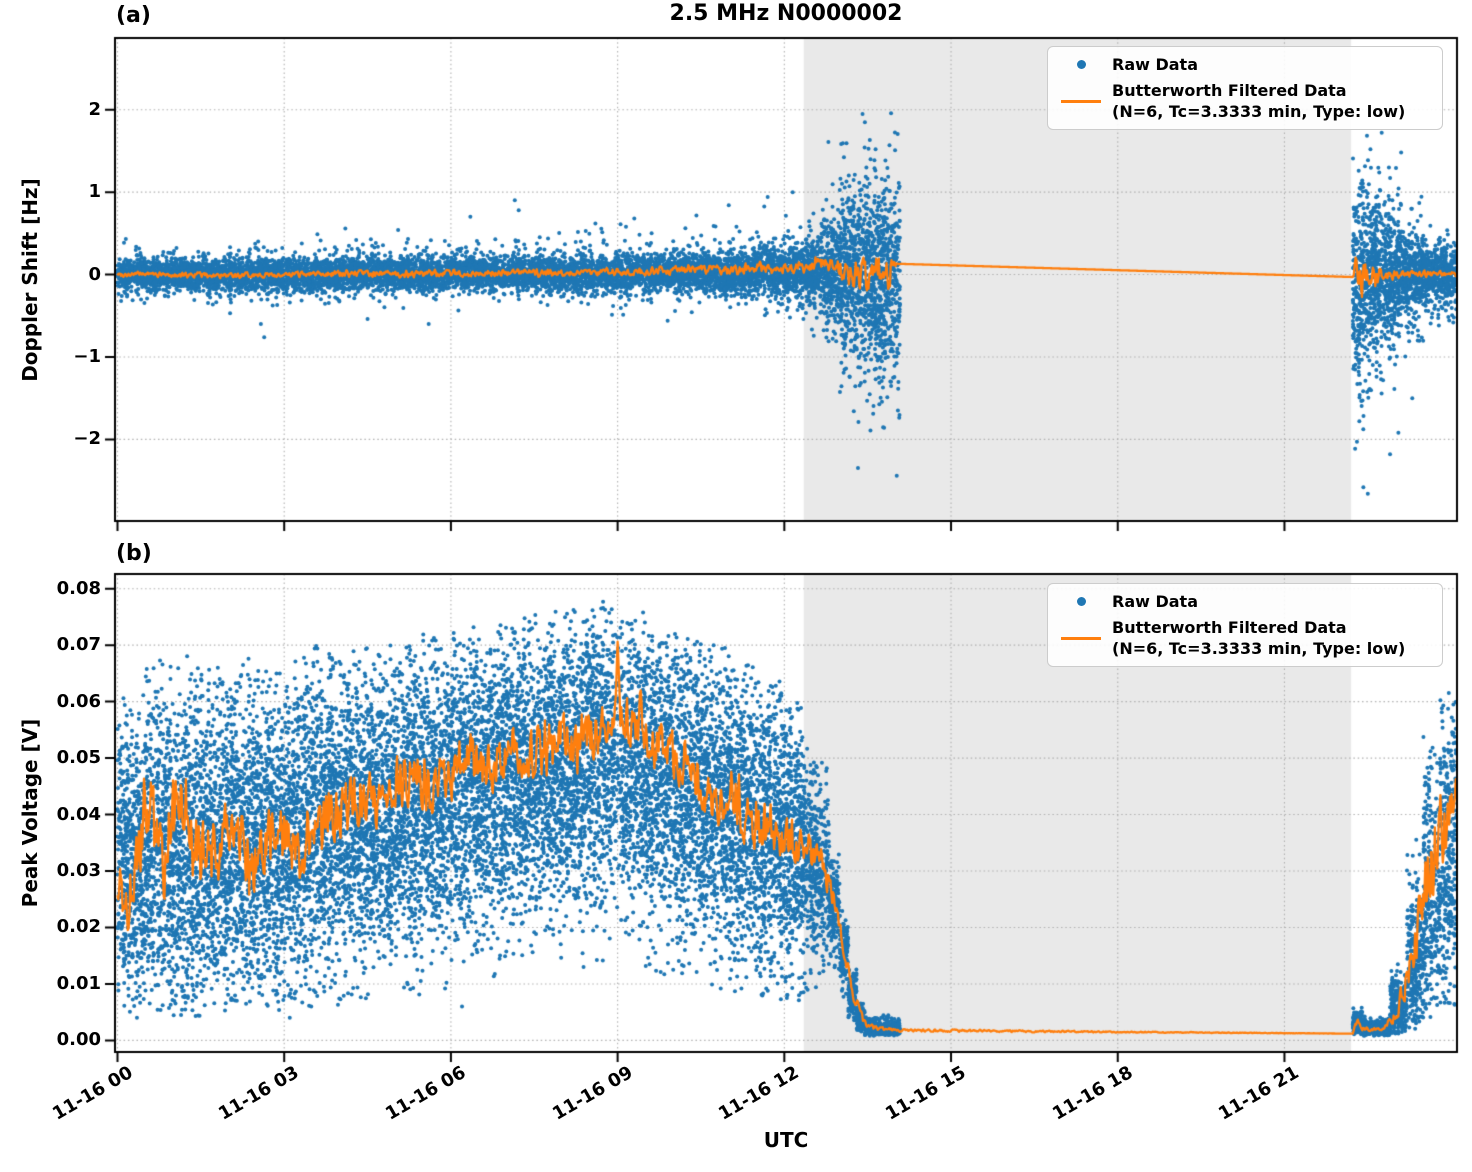 The height and width of the screenshot is (1172, 1472). What do you see at coordinates (94, 274) in the screenshot?
I see `y-tick-label: 0` at bounding box center [94, 274].